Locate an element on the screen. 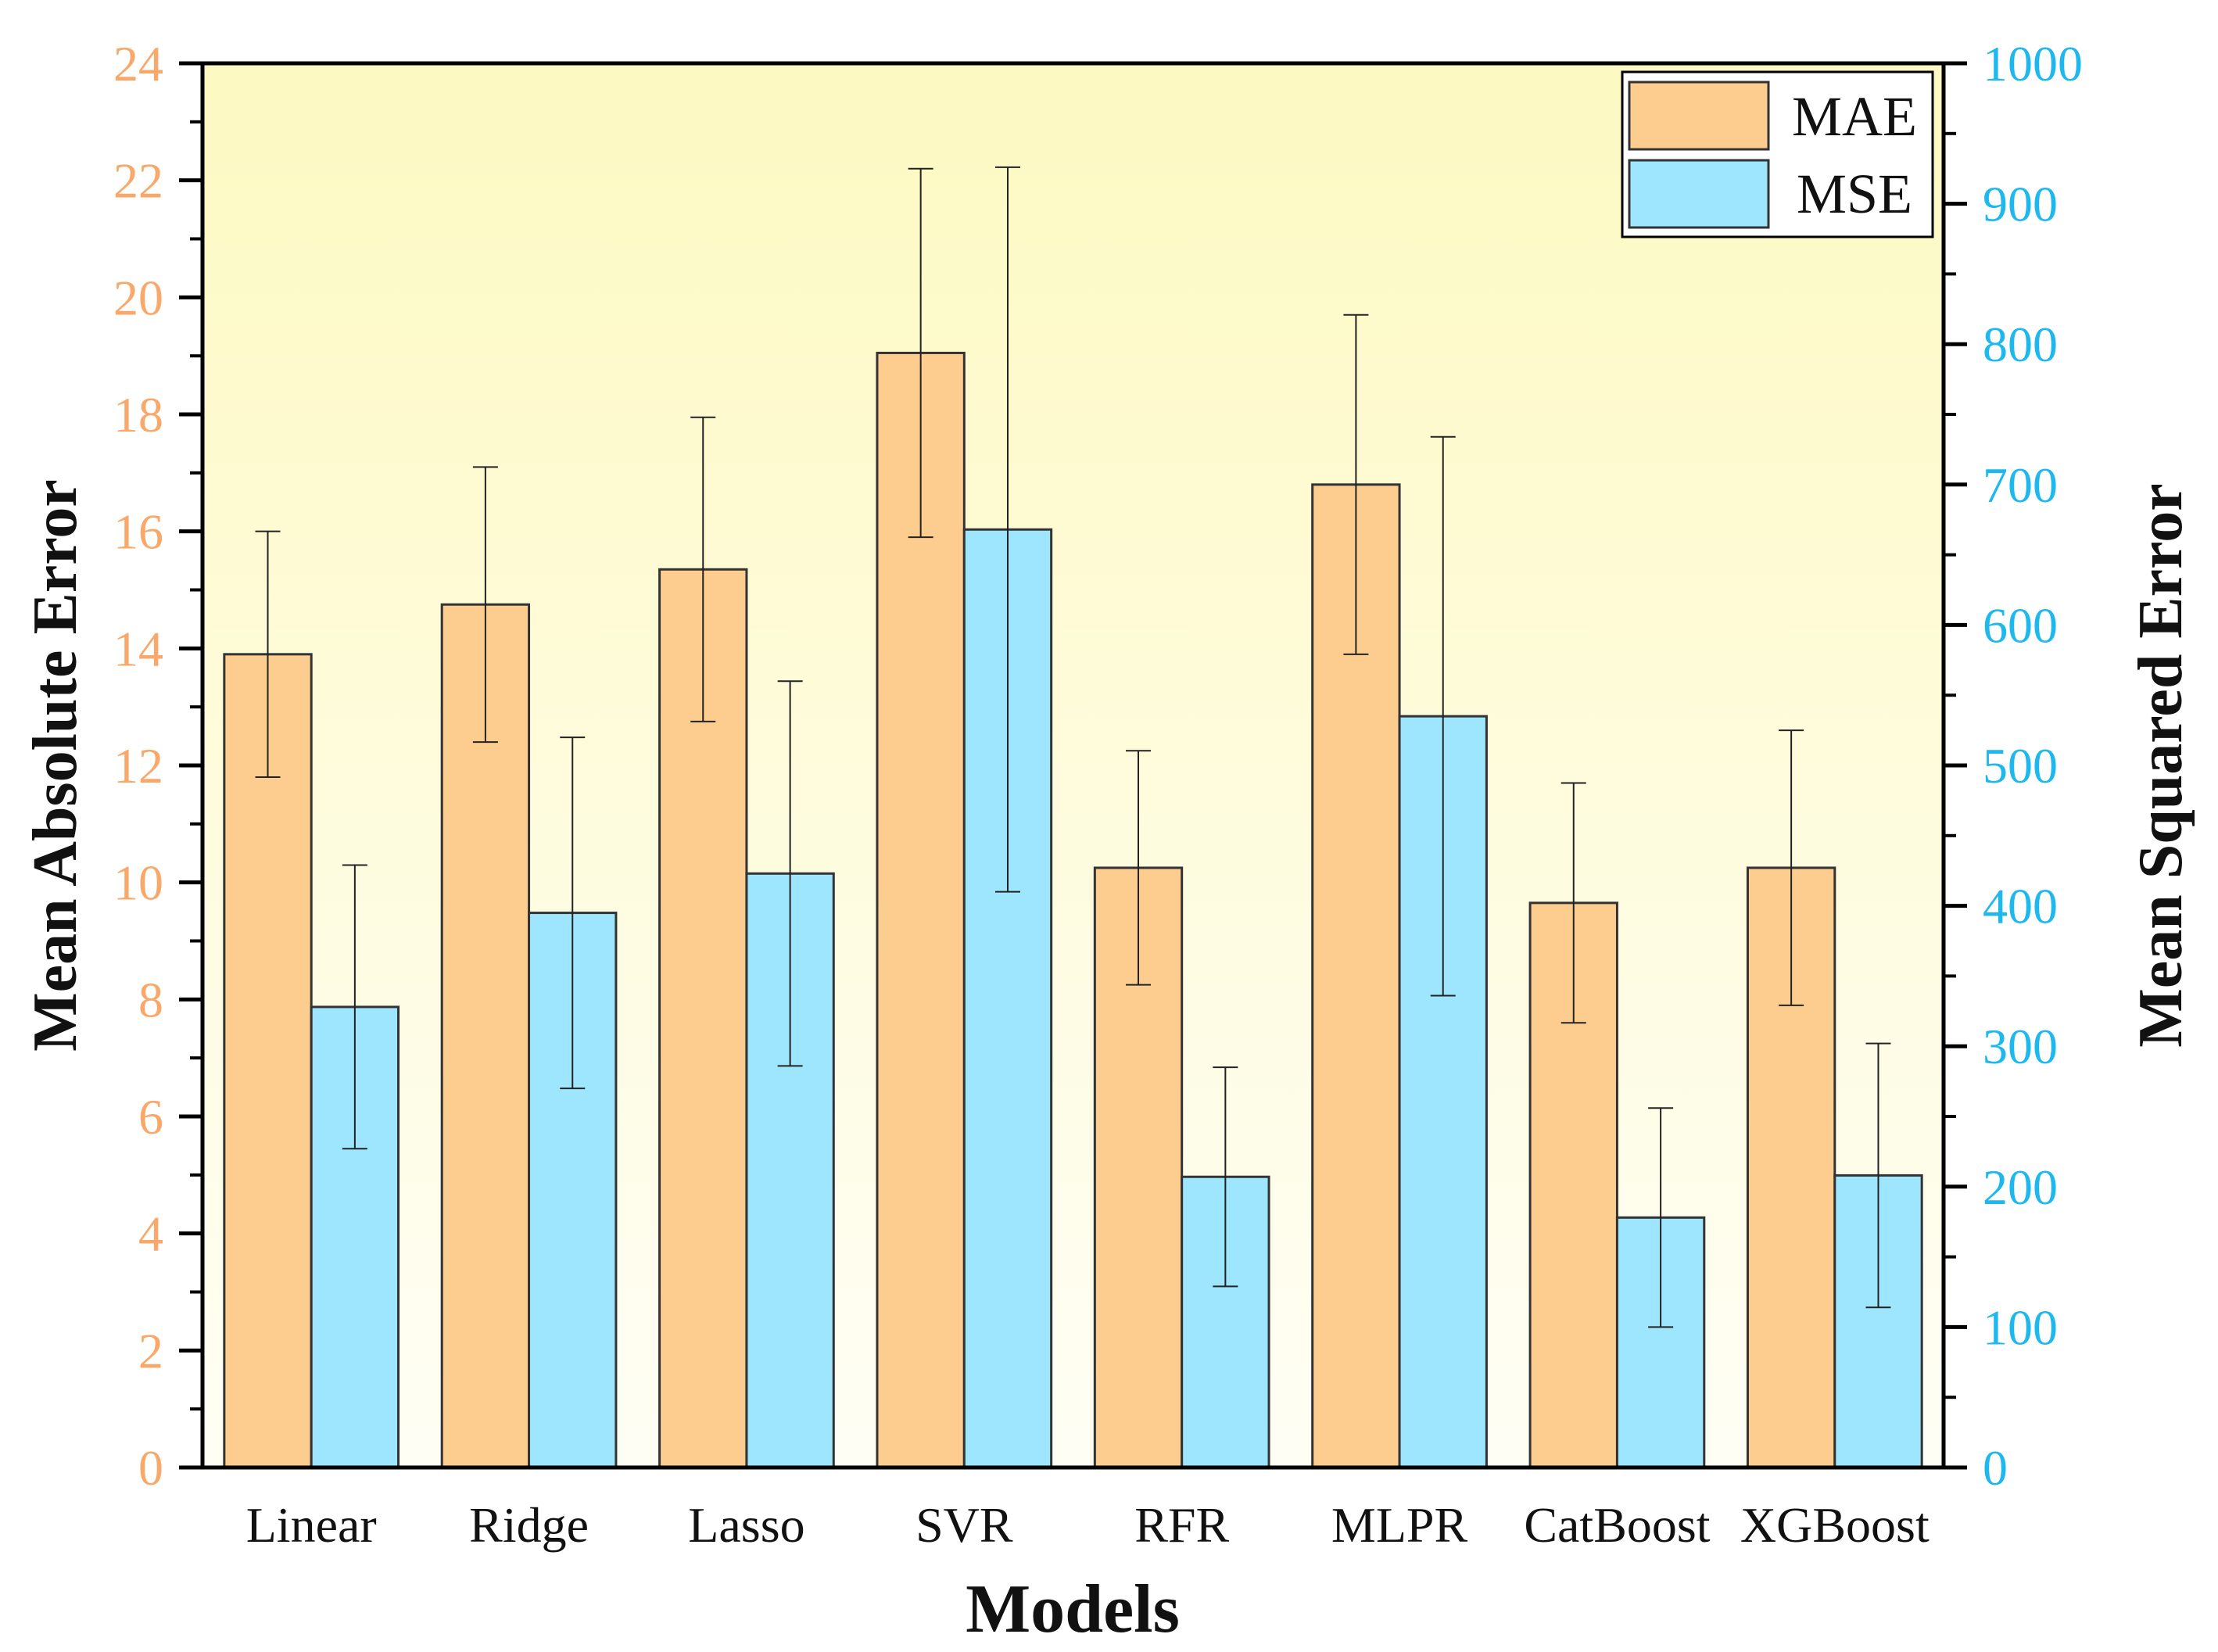 This screenshot has width=2218, height=1652. left-tick-label: 4 is located at coordinates (150, 1234).